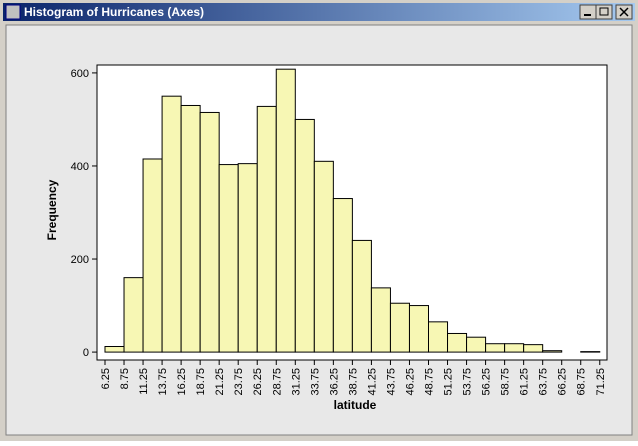 This screenshot has height=446, width=638. Describe the element at coordinates (86, 353) in the screenshot. I see `y-tick-label: 0` at that location.